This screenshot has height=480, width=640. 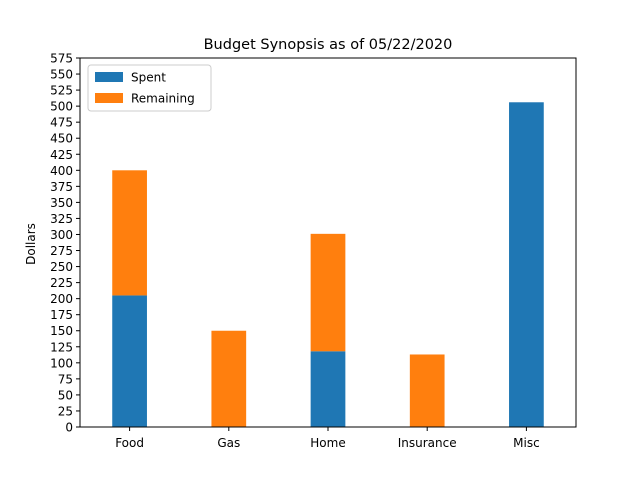 What do you see at coordinates (61, 363) in the screenshot?
I see `y-tick-label: 100` at bounding box center [61, 363].